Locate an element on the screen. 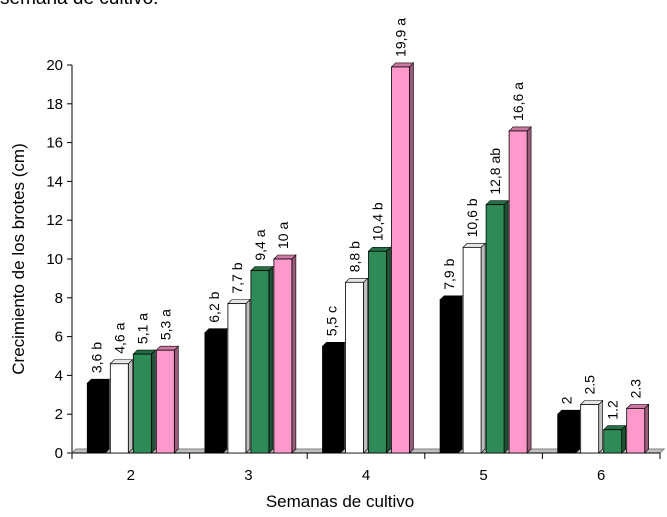 Image resolution: width=667 pixels, height=517 pixels. data-label: 3,6 b is located at coordinates (96, 357).